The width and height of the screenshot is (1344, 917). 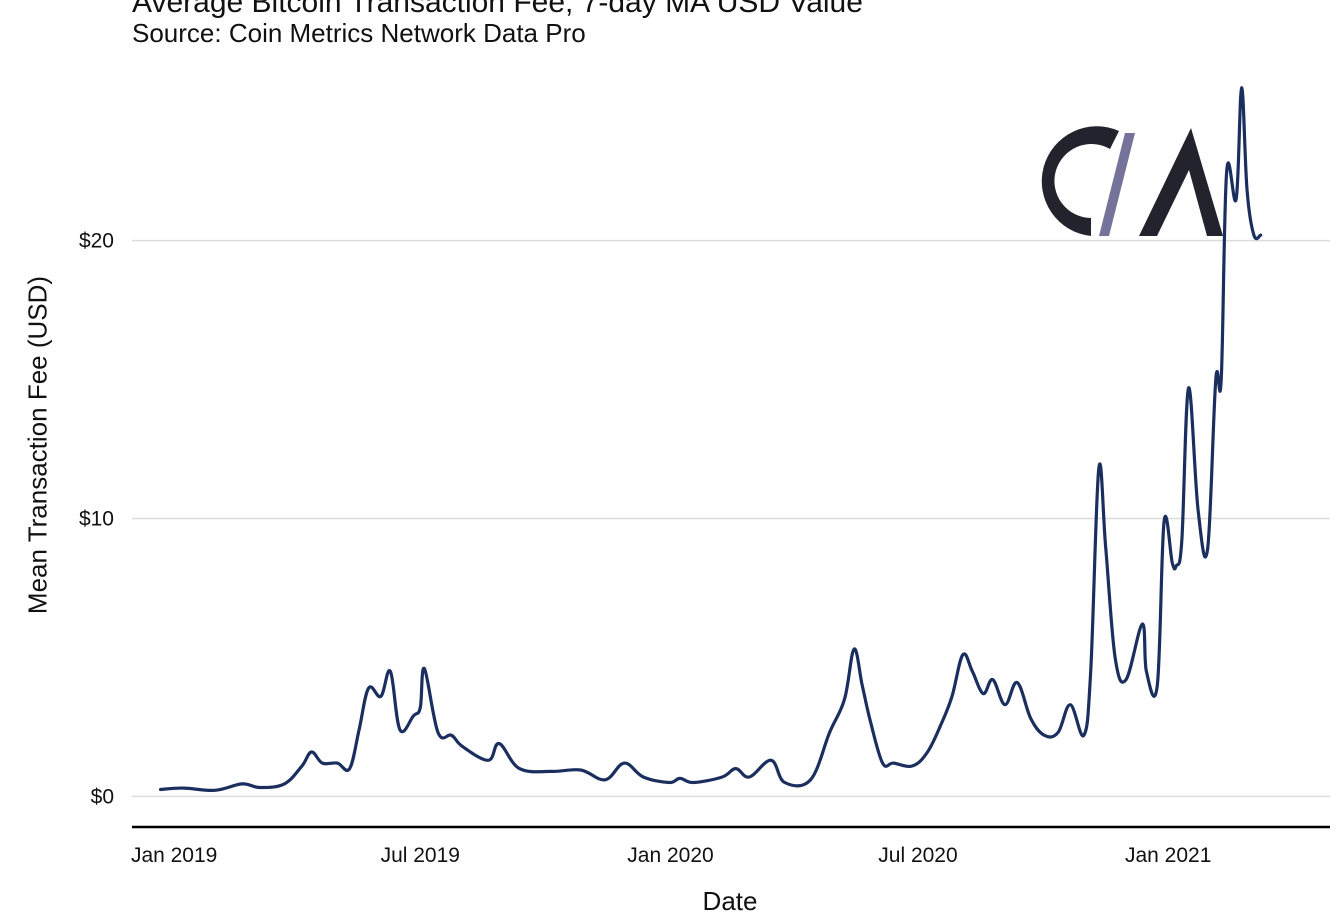 I want to click on y-axis-ticks: $0 $10 $20, so click(x=96, y=519).